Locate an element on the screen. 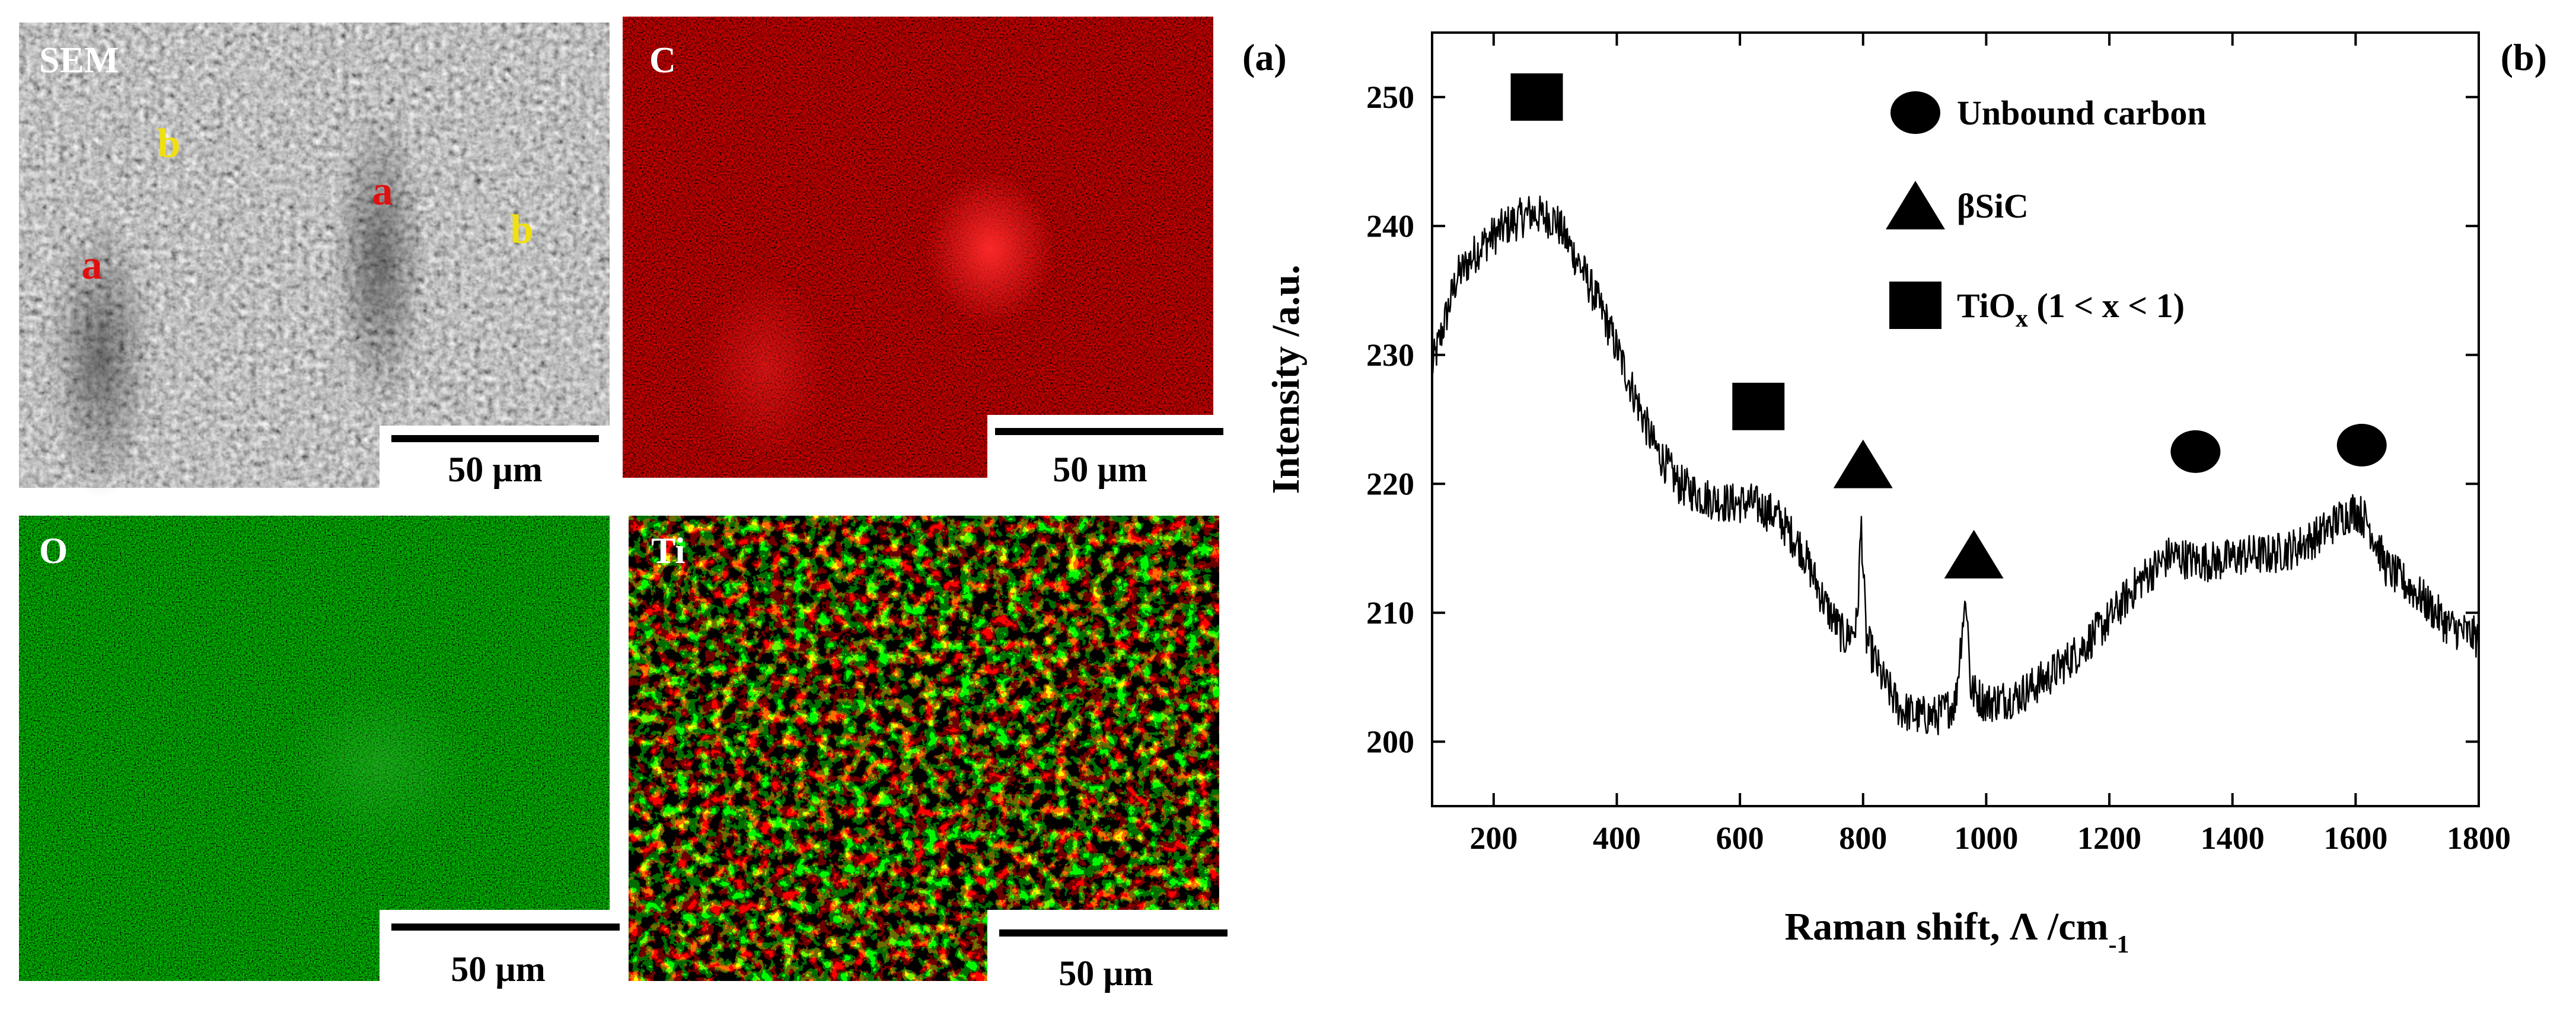 This screenshot has height=1013, width=2576. oxygen-label: O is located at coordinates (53, 551).